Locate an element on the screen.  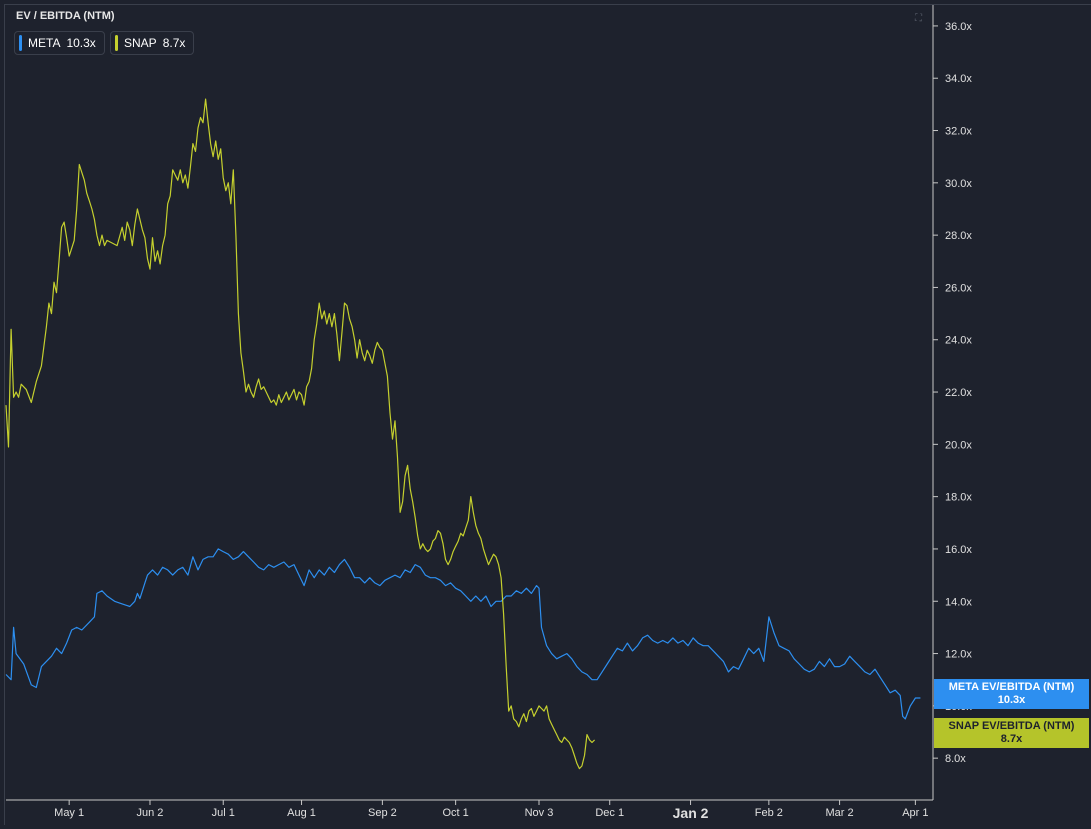
legend-meta-value: 10.3x is located at coordinates (81, 43).